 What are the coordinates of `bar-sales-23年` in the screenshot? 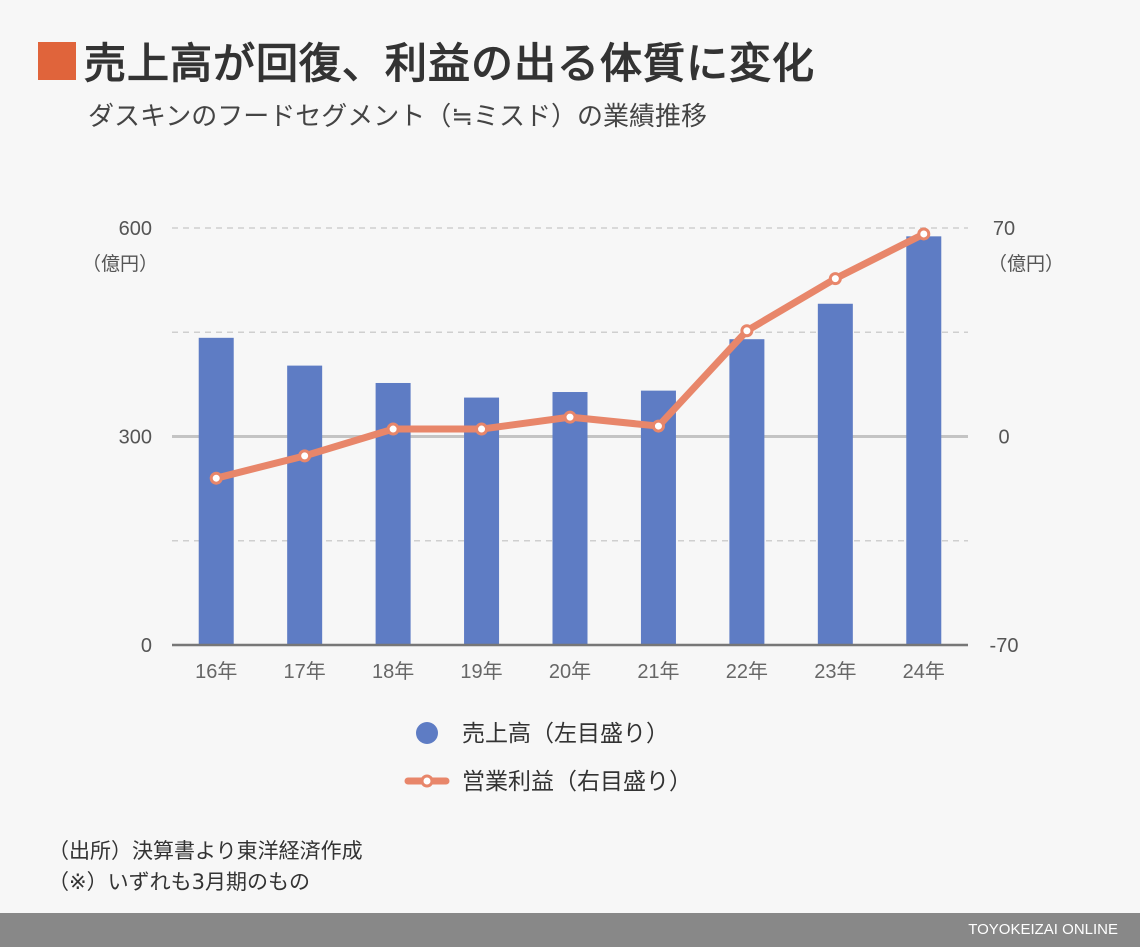 It's located at (835, 474).